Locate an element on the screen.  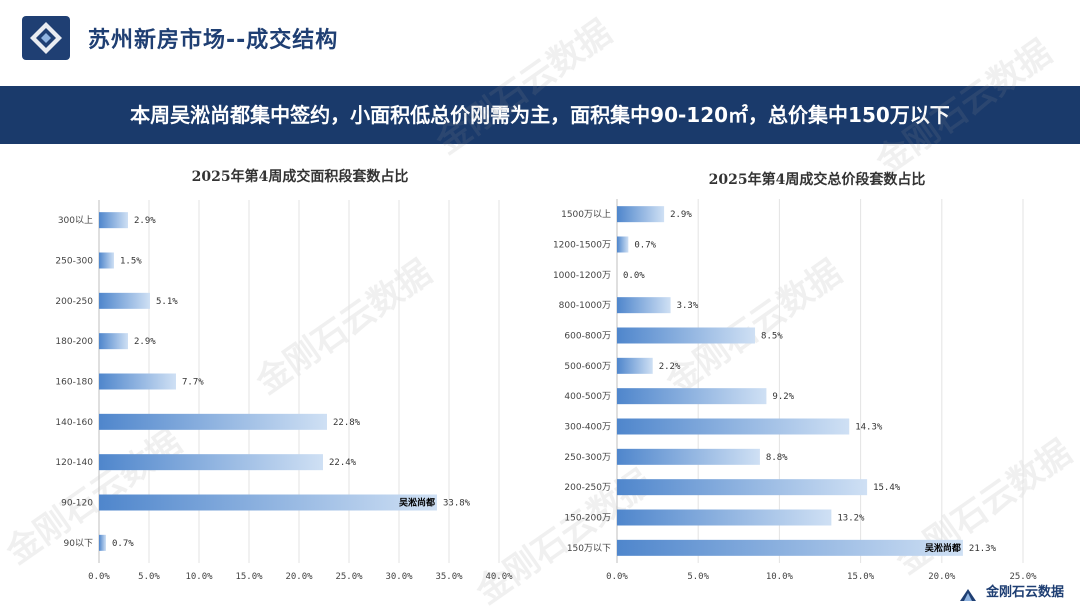
value-label: 22.8% is located at coordinates (347, 423).